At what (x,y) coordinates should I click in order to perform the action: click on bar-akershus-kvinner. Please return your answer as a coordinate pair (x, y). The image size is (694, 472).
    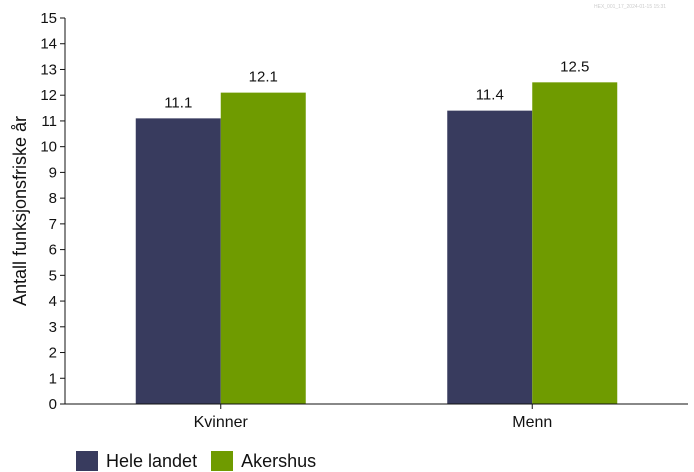
    Looking at the image, I should click on (263, 248).